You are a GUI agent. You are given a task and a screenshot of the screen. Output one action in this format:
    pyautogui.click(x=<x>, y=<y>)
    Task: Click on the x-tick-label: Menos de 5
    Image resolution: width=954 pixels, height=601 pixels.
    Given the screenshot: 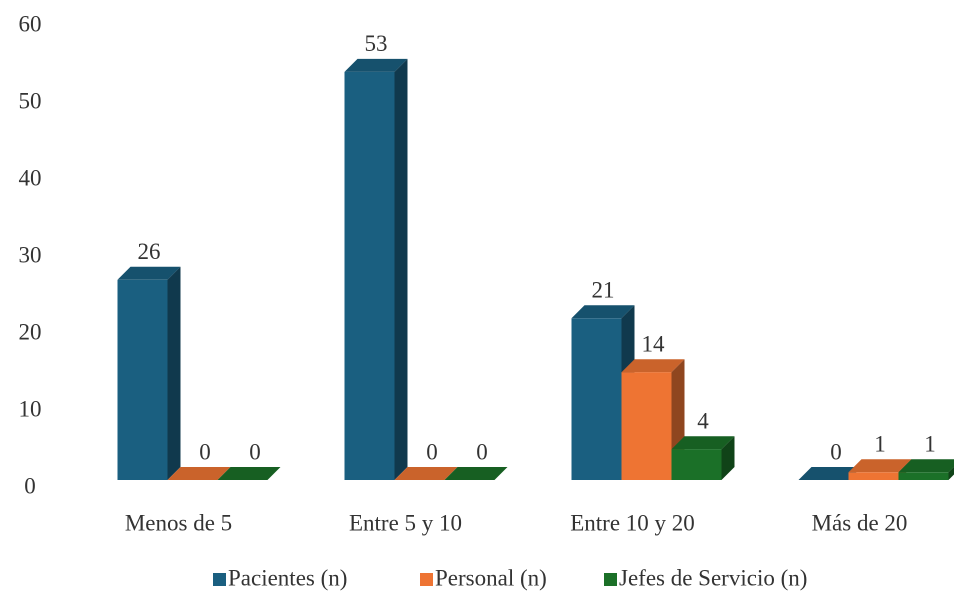 What is the action you would take?
    pyautogui.click(x=178, y=522)
    